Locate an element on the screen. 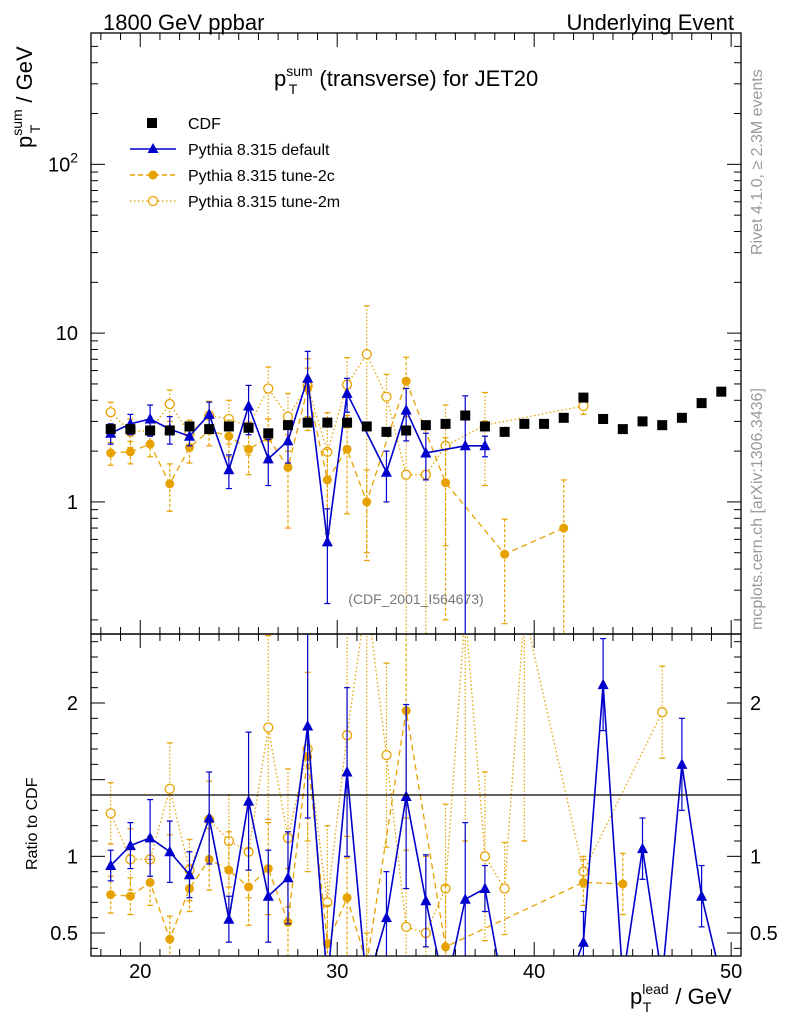 This screenshot has width=786, height=1024. ratio-tick-label-right: 2 is located at coordinates (755, 704).